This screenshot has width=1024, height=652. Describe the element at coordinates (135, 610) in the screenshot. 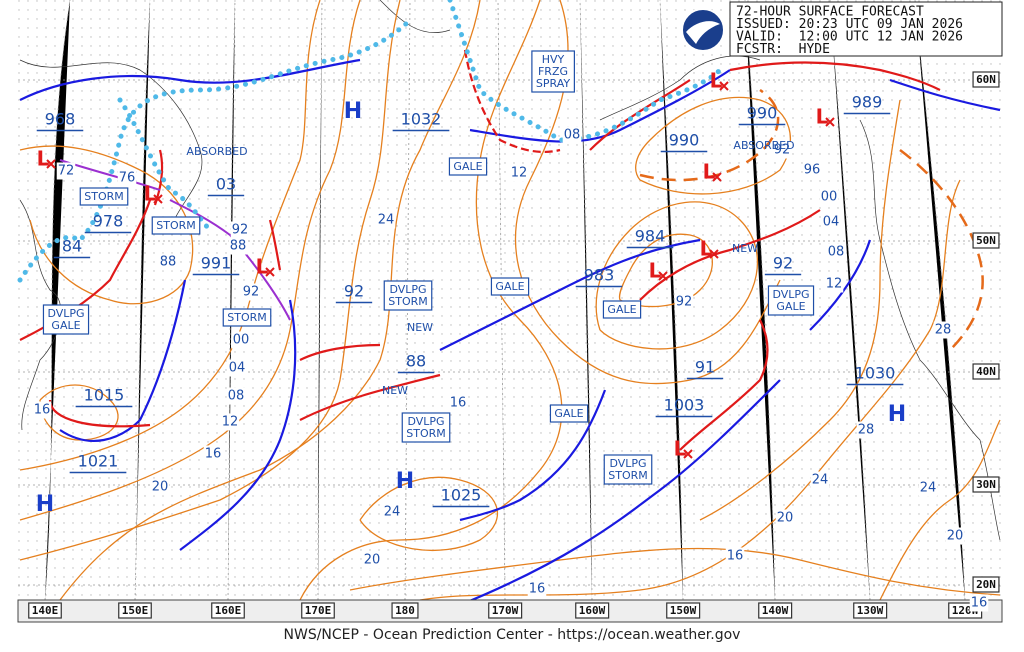

I see `longitude-label: 150E` at that location.